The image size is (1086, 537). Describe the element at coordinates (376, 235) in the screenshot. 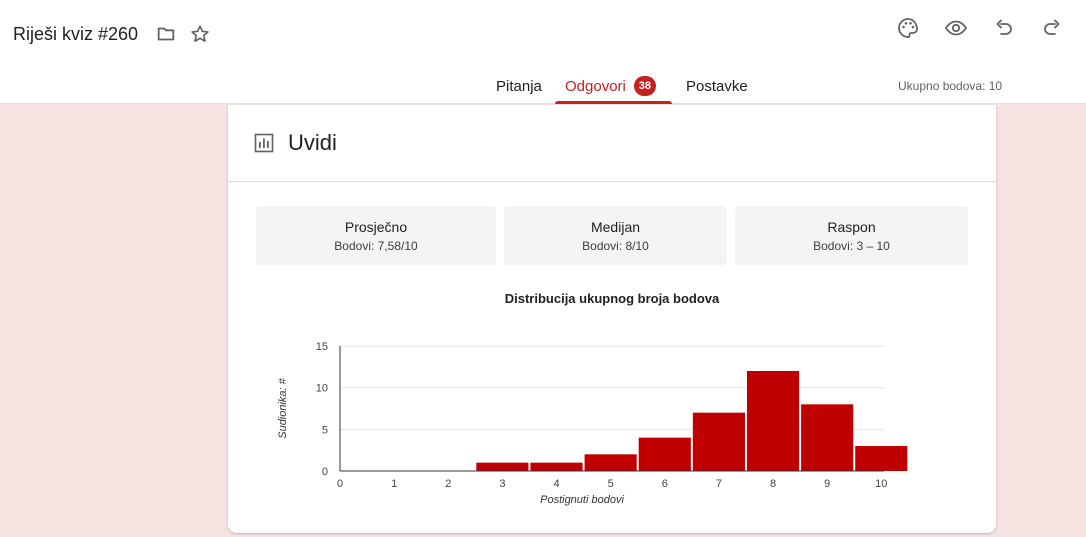

I see `stat-average: Prosječno Bodovi: 7,58/10` at that location.